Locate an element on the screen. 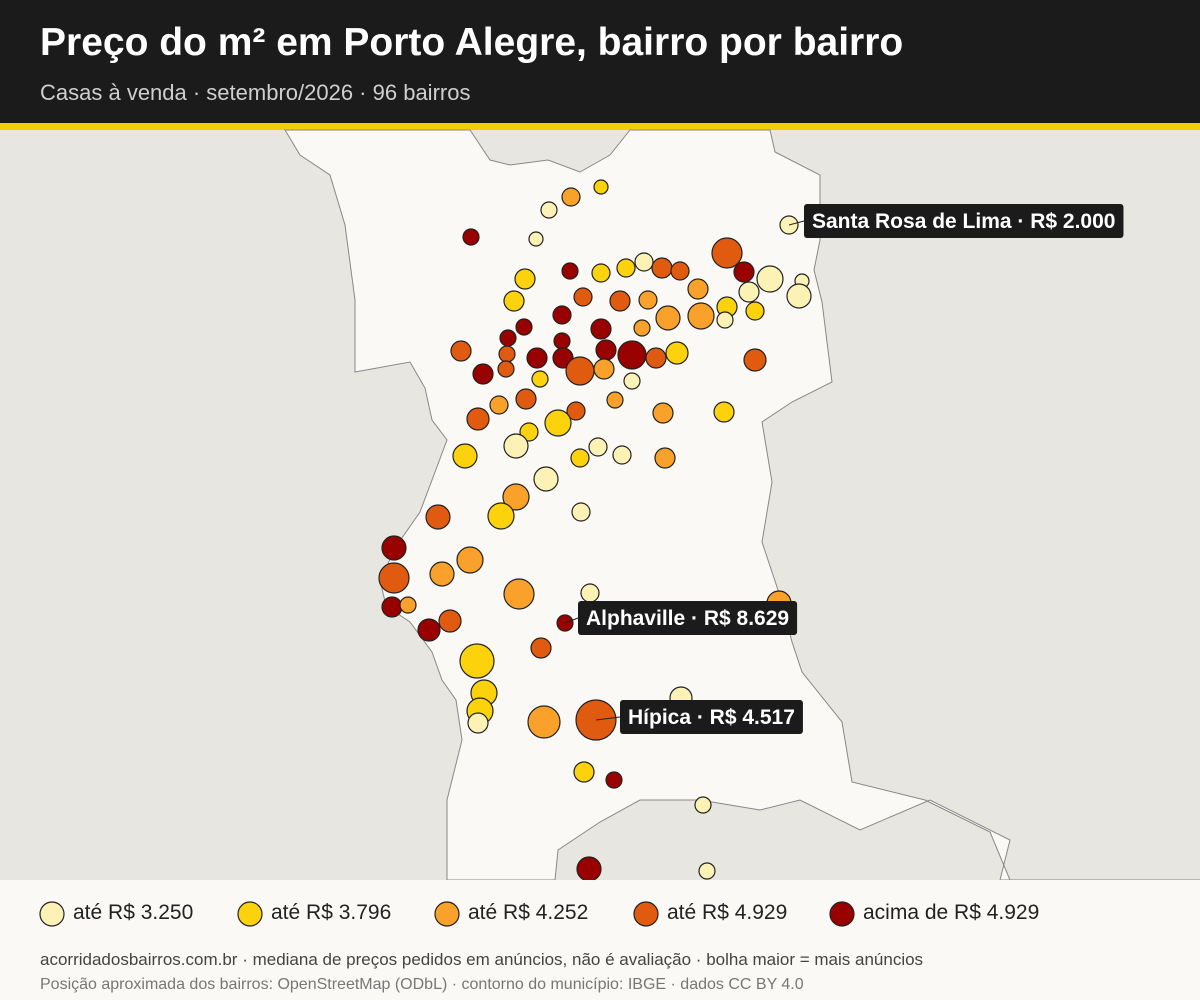 This screenshot has width=1200, height=1000. legend-label: até R$ 3.796 is located at coordinates (331, 912).